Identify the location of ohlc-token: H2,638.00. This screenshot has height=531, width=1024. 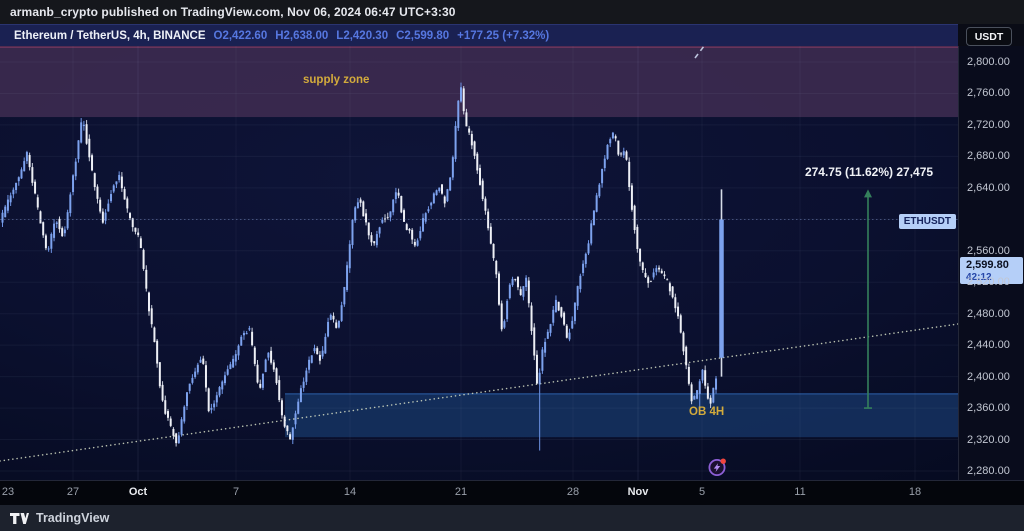
(302, 35).